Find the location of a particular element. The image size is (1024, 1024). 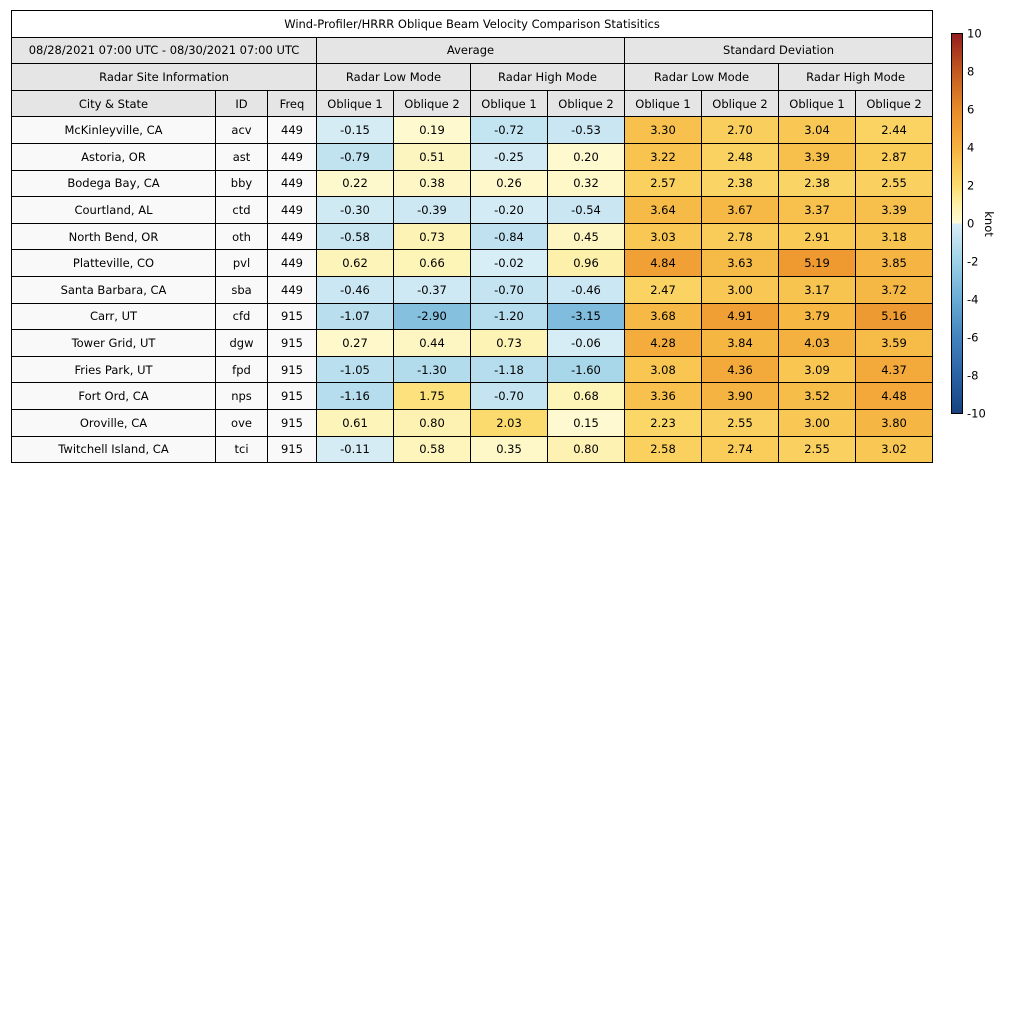

value-cell: 2.58 is located at coordinates (663, 449).